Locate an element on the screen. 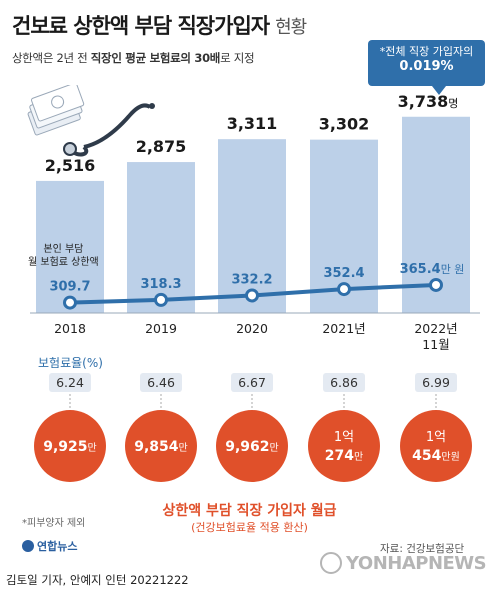 This screenshot has width=499, height=593. bar-unit: 명 is located at coordinates (453, 103).